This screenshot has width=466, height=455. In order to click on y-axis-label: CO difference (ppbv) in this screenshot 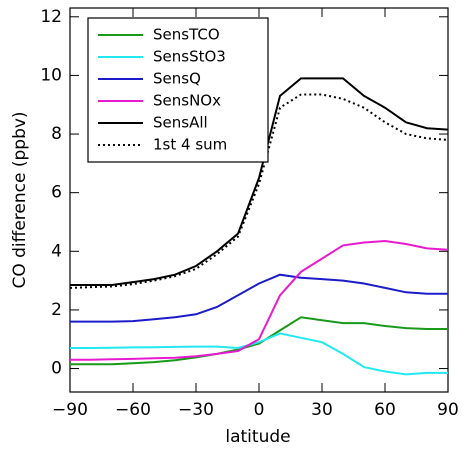, I will do `click(20, 199)`.